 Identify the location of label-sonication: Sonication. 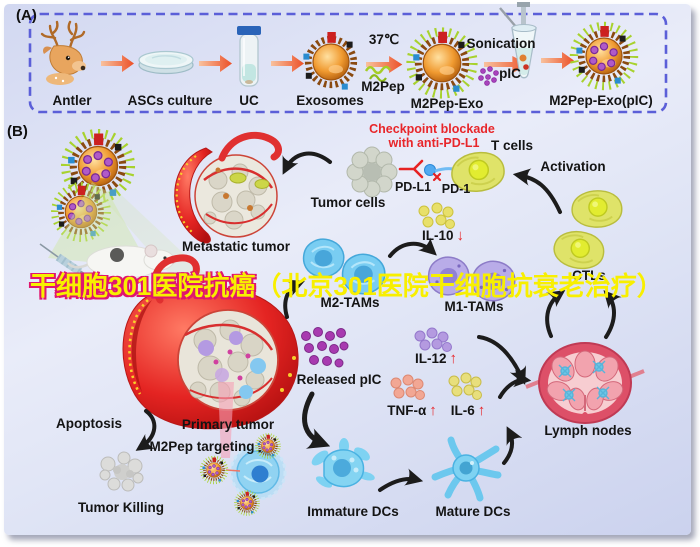
(501, 43).